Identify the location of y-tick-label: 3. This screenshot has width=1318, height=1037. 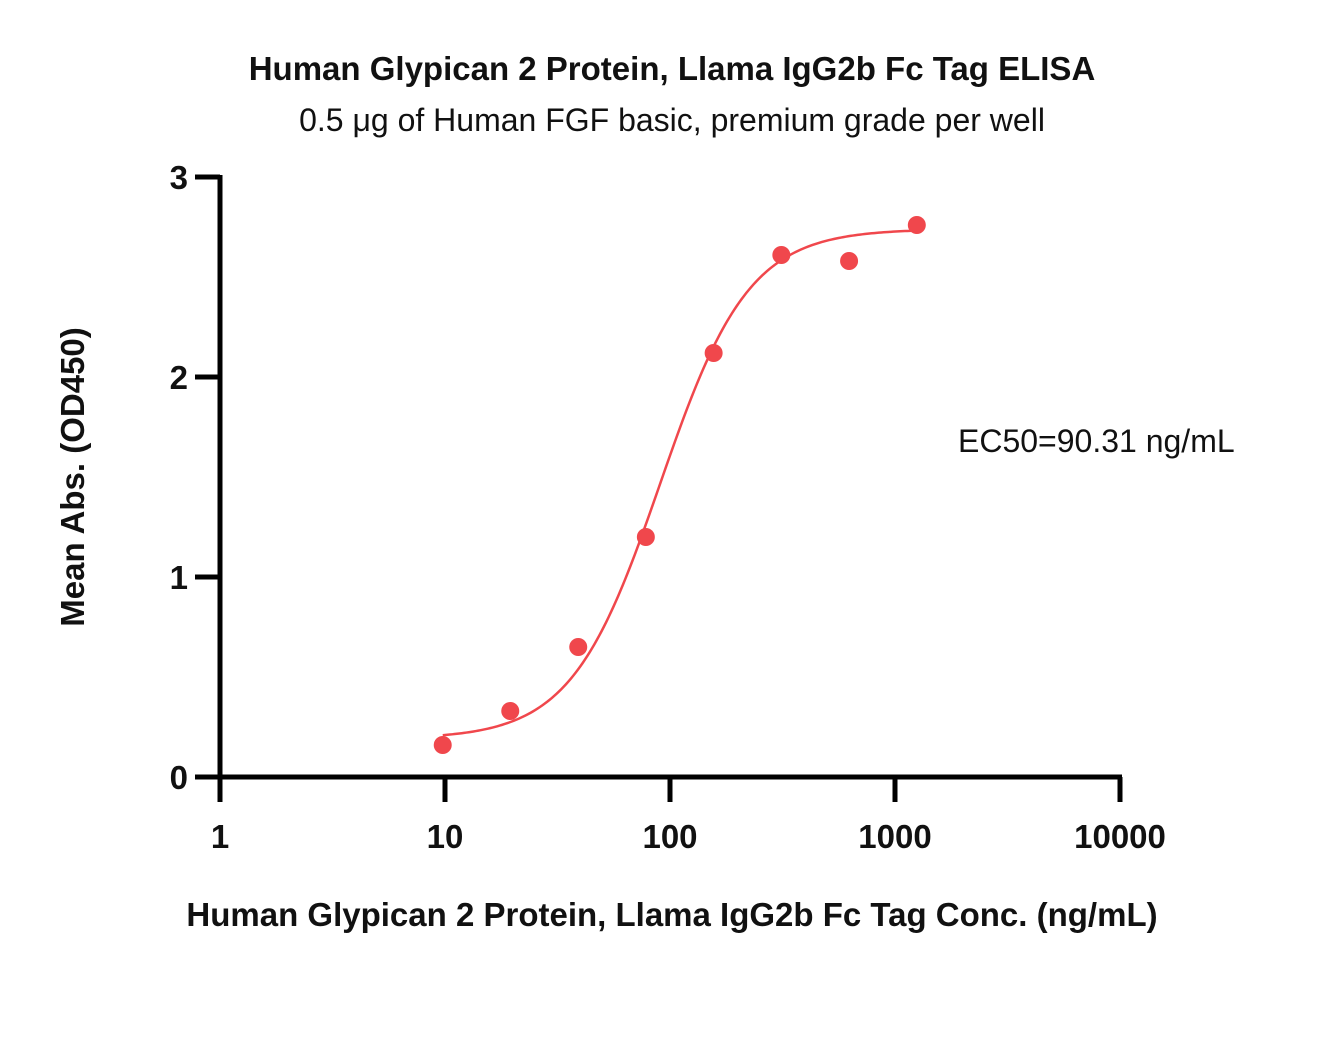
(179, 177).